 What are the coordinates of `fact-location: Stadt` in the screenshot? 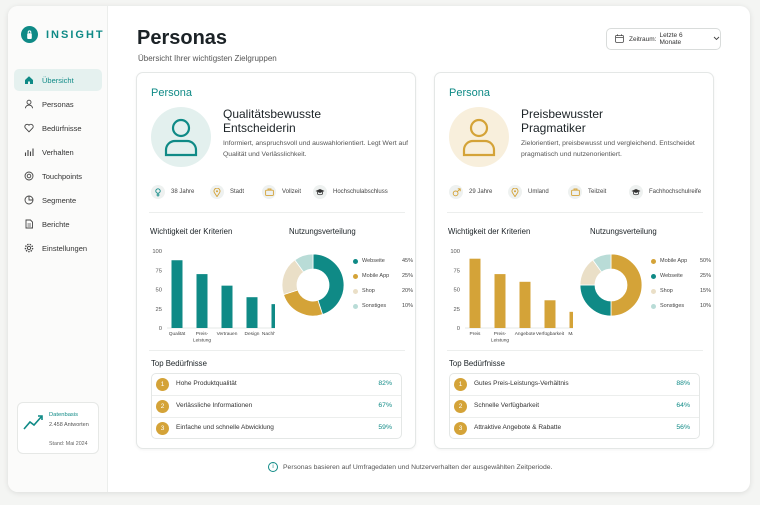 It's located at (227, 192).